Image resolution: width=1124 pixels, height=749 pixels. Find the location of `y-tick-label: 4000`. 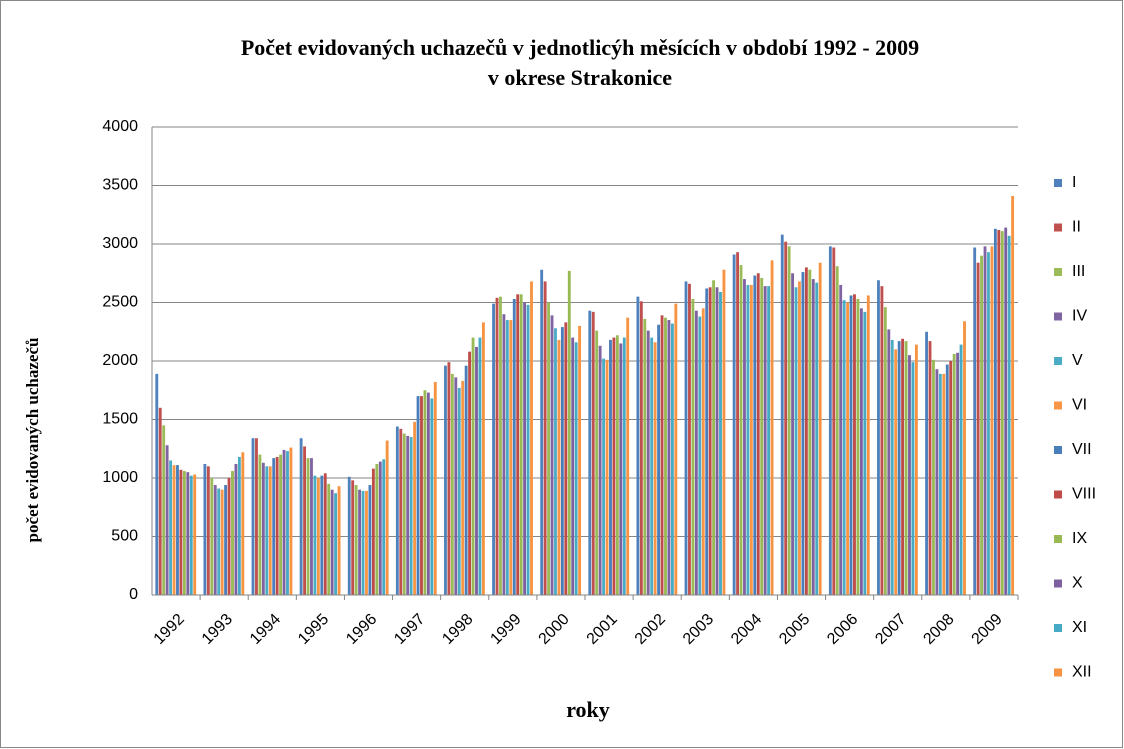

y-tick-label: 4000 is located at coordinates (120, 126).